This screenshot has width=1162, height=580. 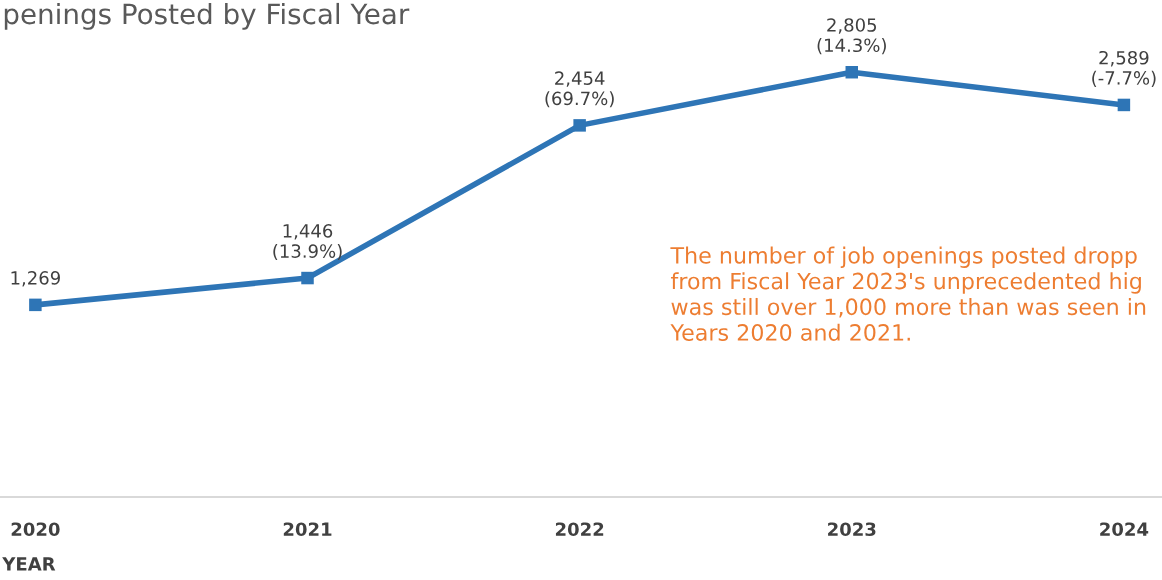 What do you see at coordinates (307, 529) in the screenshot?
I see `x-tick-label: 2021` at bounding box center [307, 529].